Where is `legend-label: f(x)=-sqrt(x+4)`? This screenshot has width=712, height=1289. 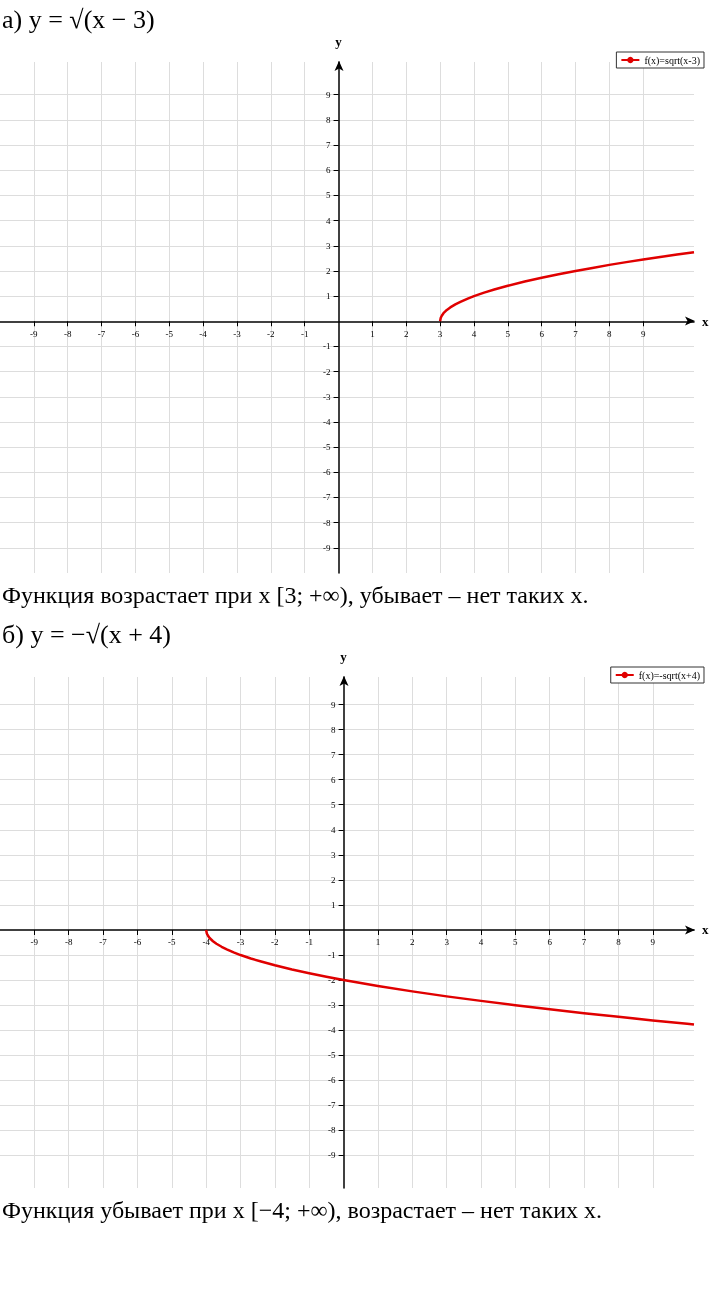
legend-label: f(x)=-sqrt(x+4) is located at coordinates (669, 675).